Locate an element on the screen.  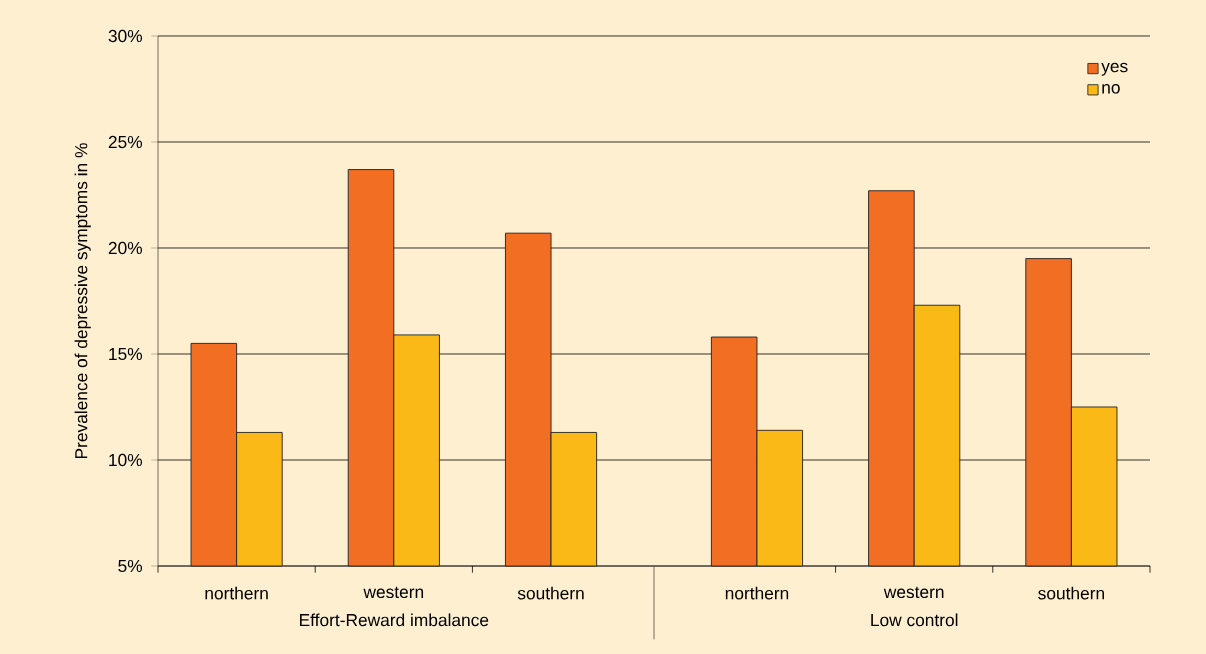
text: Low control is located at coordinates (914, 620).